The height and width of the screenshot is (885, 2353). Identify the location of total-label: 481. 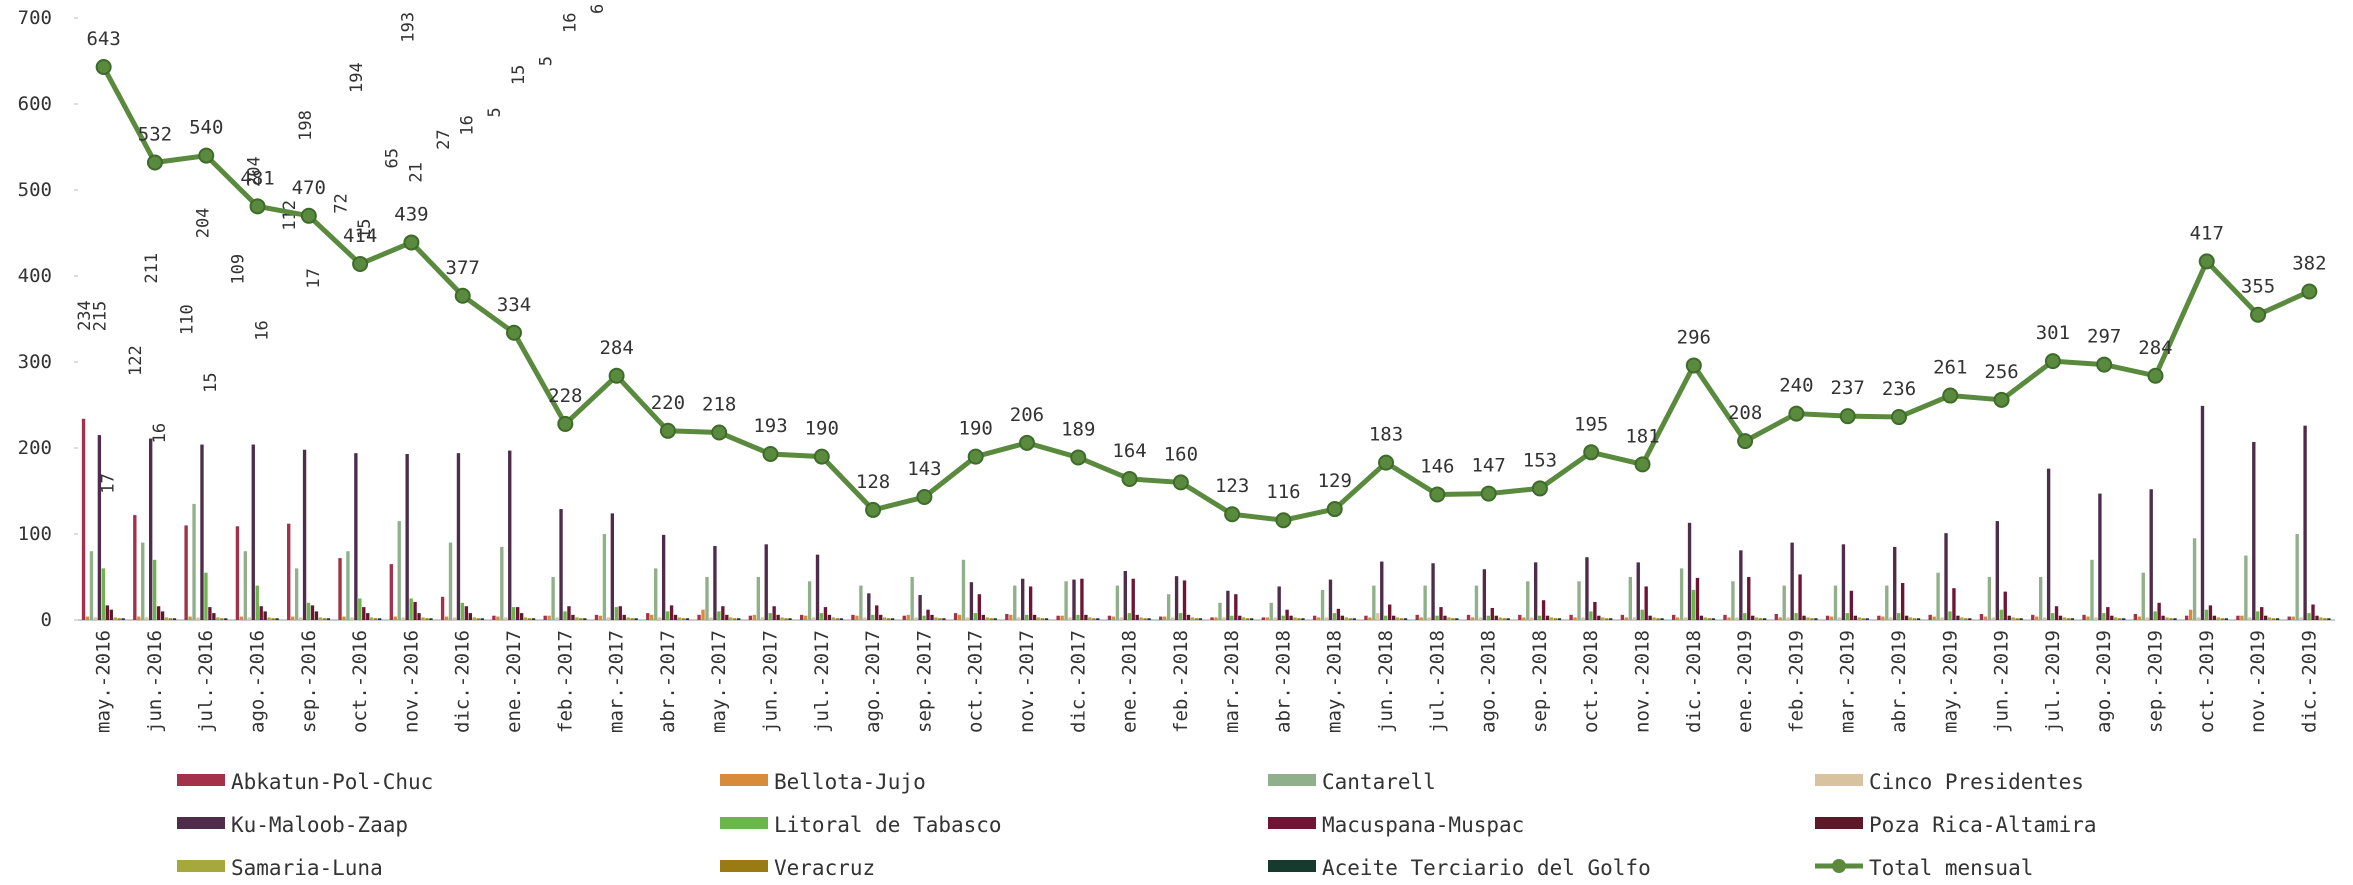
(257, 178).